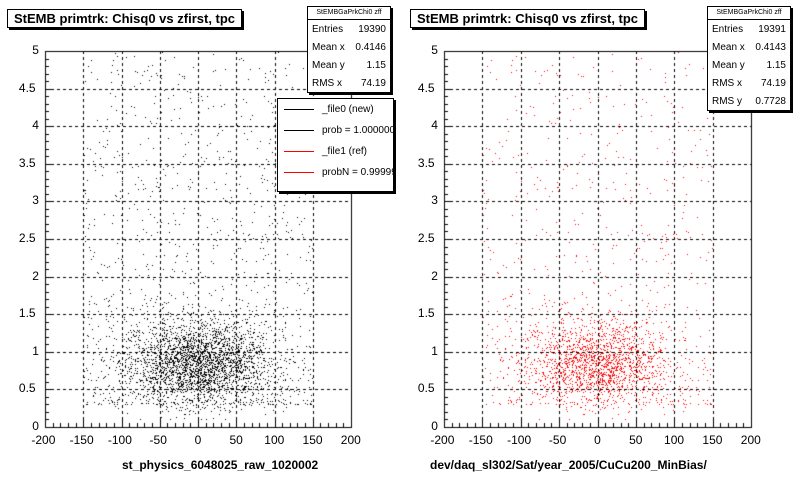 The height and width of the screenshot is (480, 800). I want to click on right-stats-header: StEMBGaPrkChi0 zff, so click(749, 13).